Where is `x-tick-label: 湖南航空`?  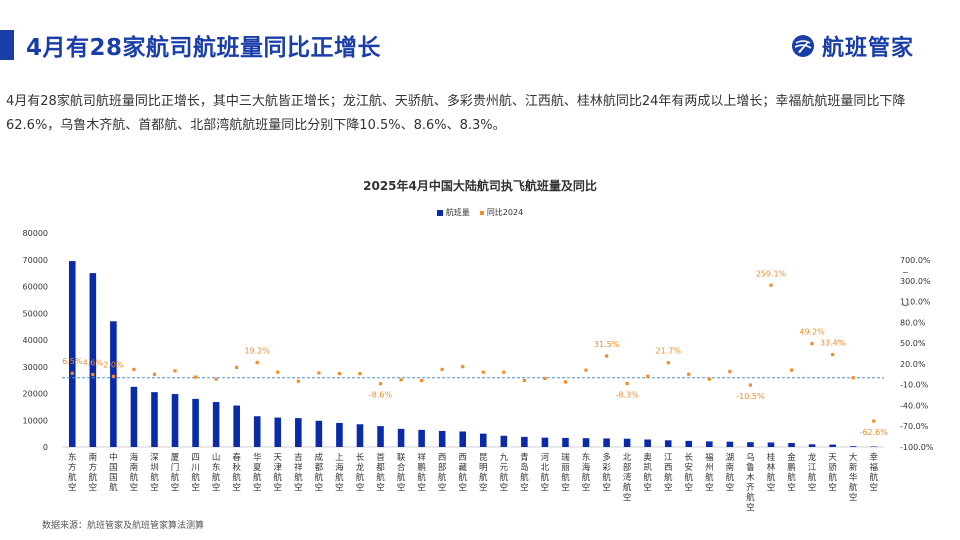 x-tick-label: 湖南航空 is located at coordinates (730, 473).